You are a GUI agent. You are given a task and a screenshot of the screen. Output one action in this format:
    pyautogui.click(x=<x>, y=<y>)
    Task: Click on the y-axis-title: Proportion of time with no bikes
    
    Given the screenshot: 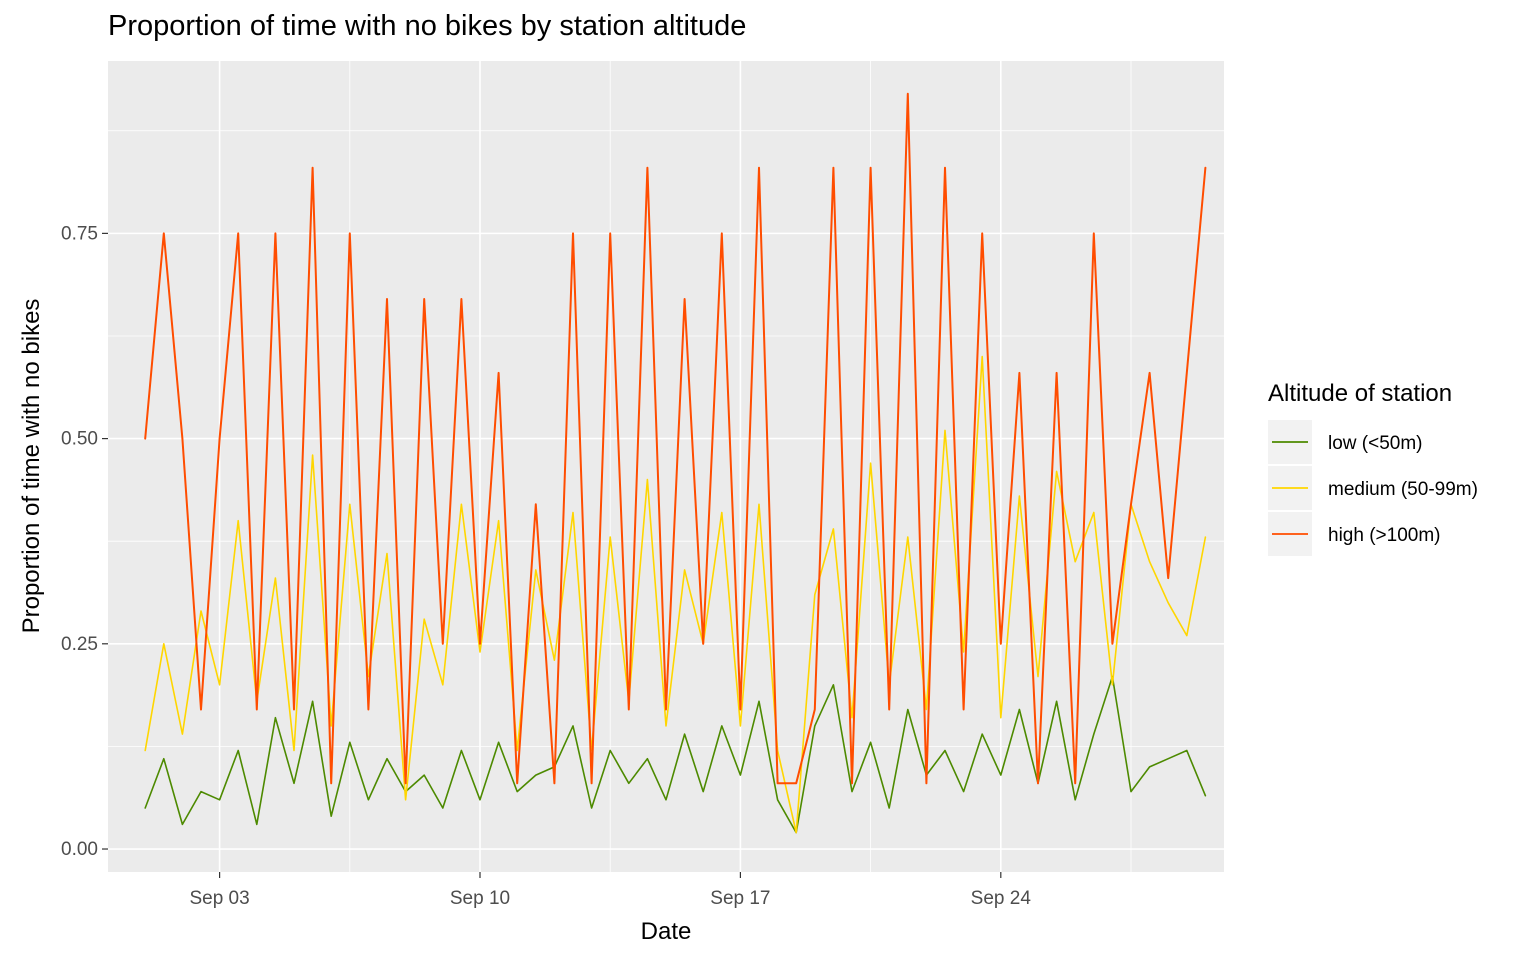 What is the action you would take?
    pyautogui.click(x=31, y=466)
    